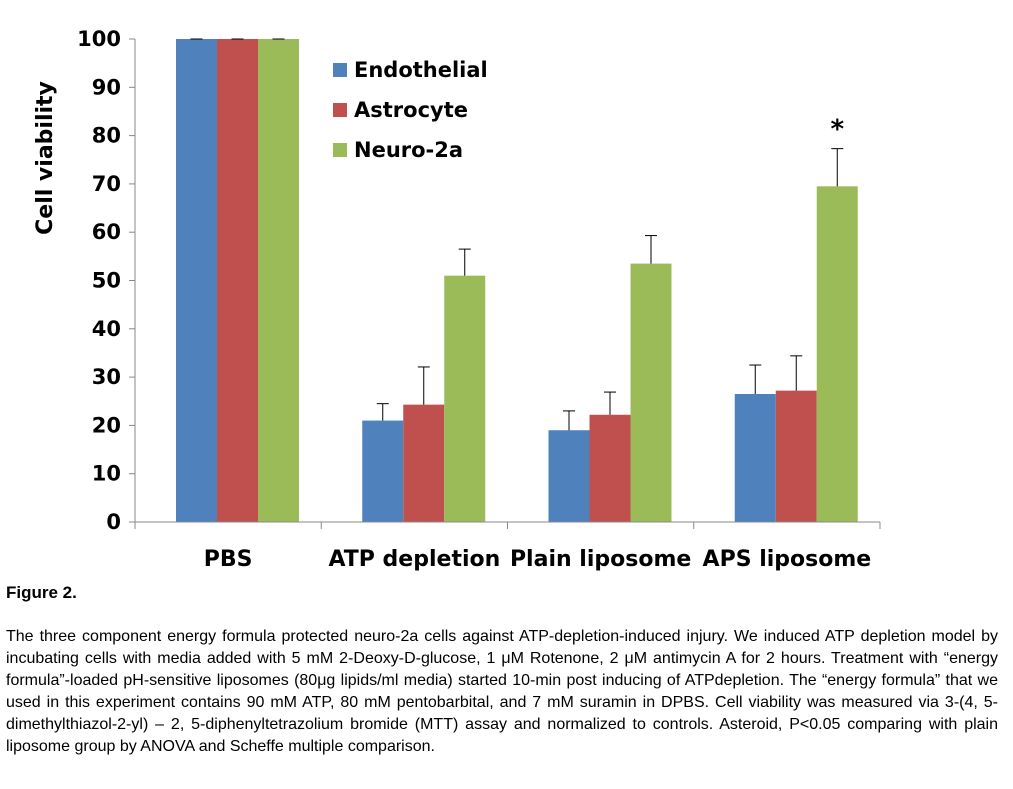  What do you see at coordinates (41, 592) in the screenshot?
I see `figure-title: Figure 2.` at bounding box center [41, 592].